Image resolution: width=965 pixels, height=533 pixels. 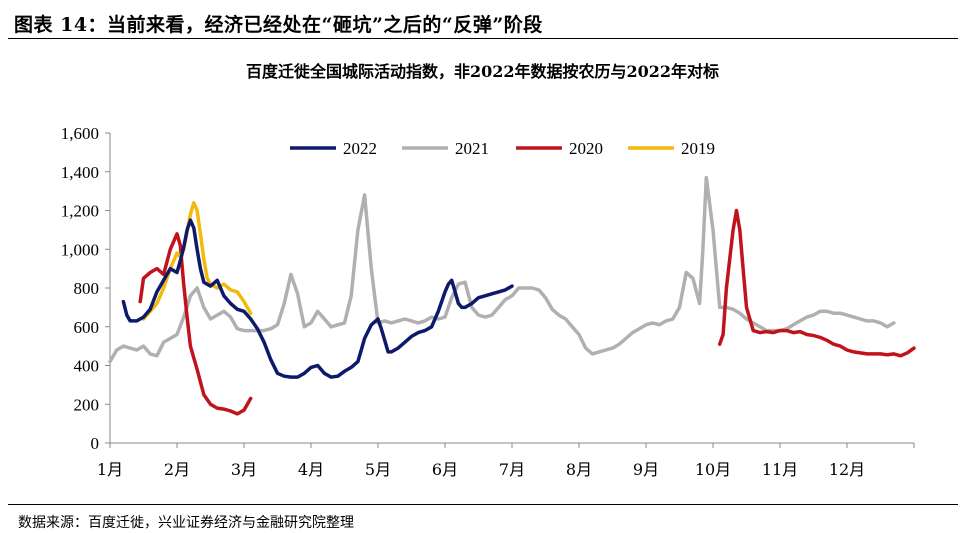 What do you see at coordinates (110, 469) in the screenshot?
I see `x-tick-label: 1月` at bounding box center [110, 469].